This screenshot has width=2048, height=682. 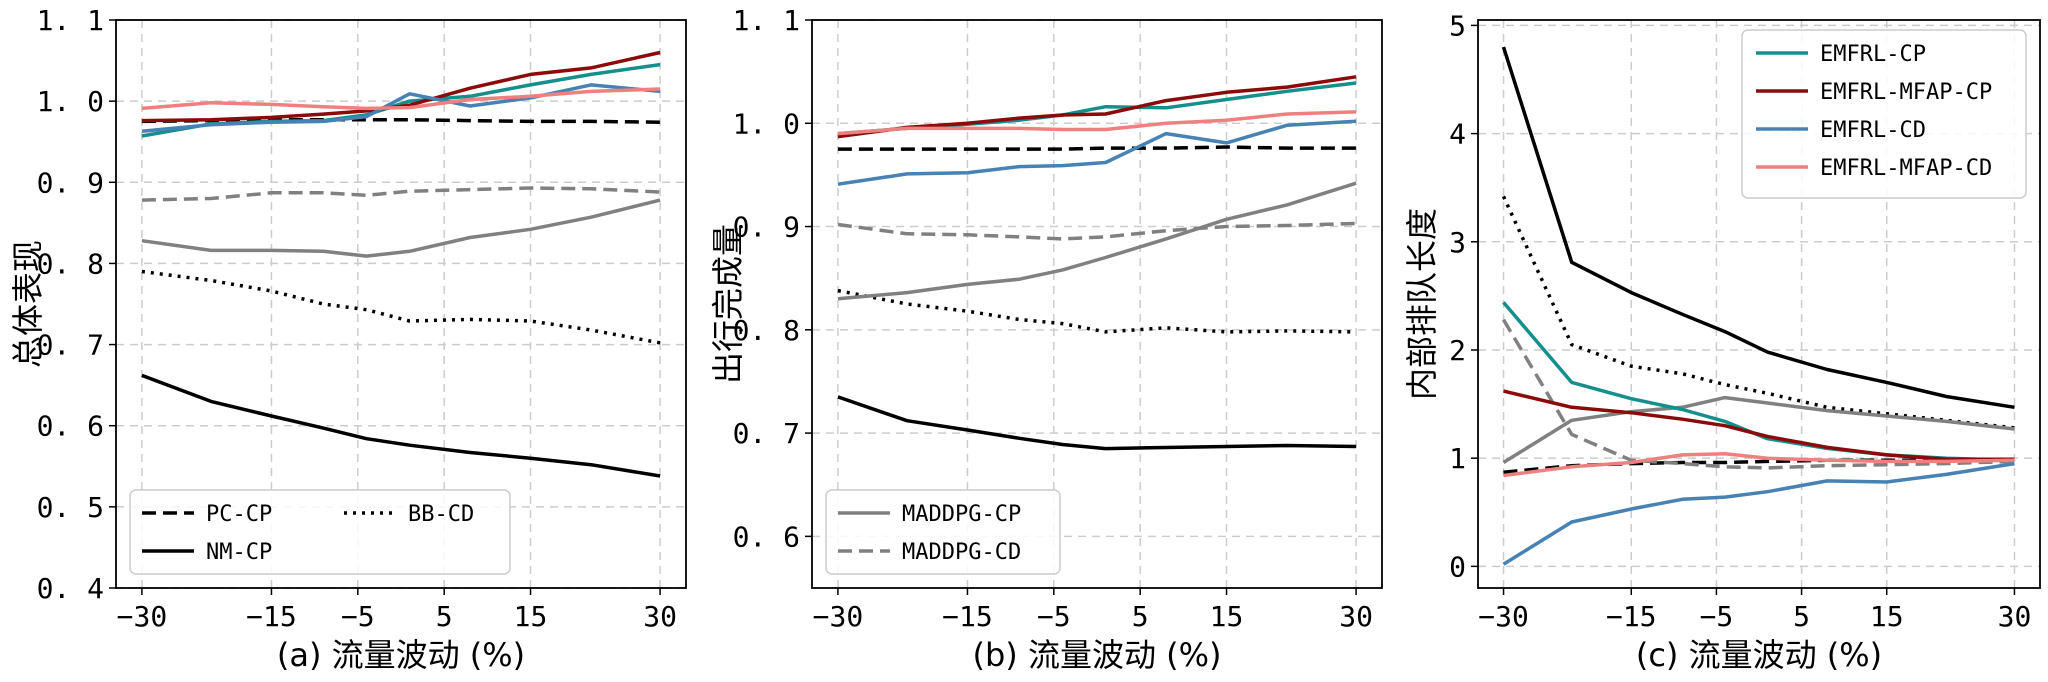 I want to click on panel-caption: (b) 流量波动 (%), so click(x=1096, y=655).